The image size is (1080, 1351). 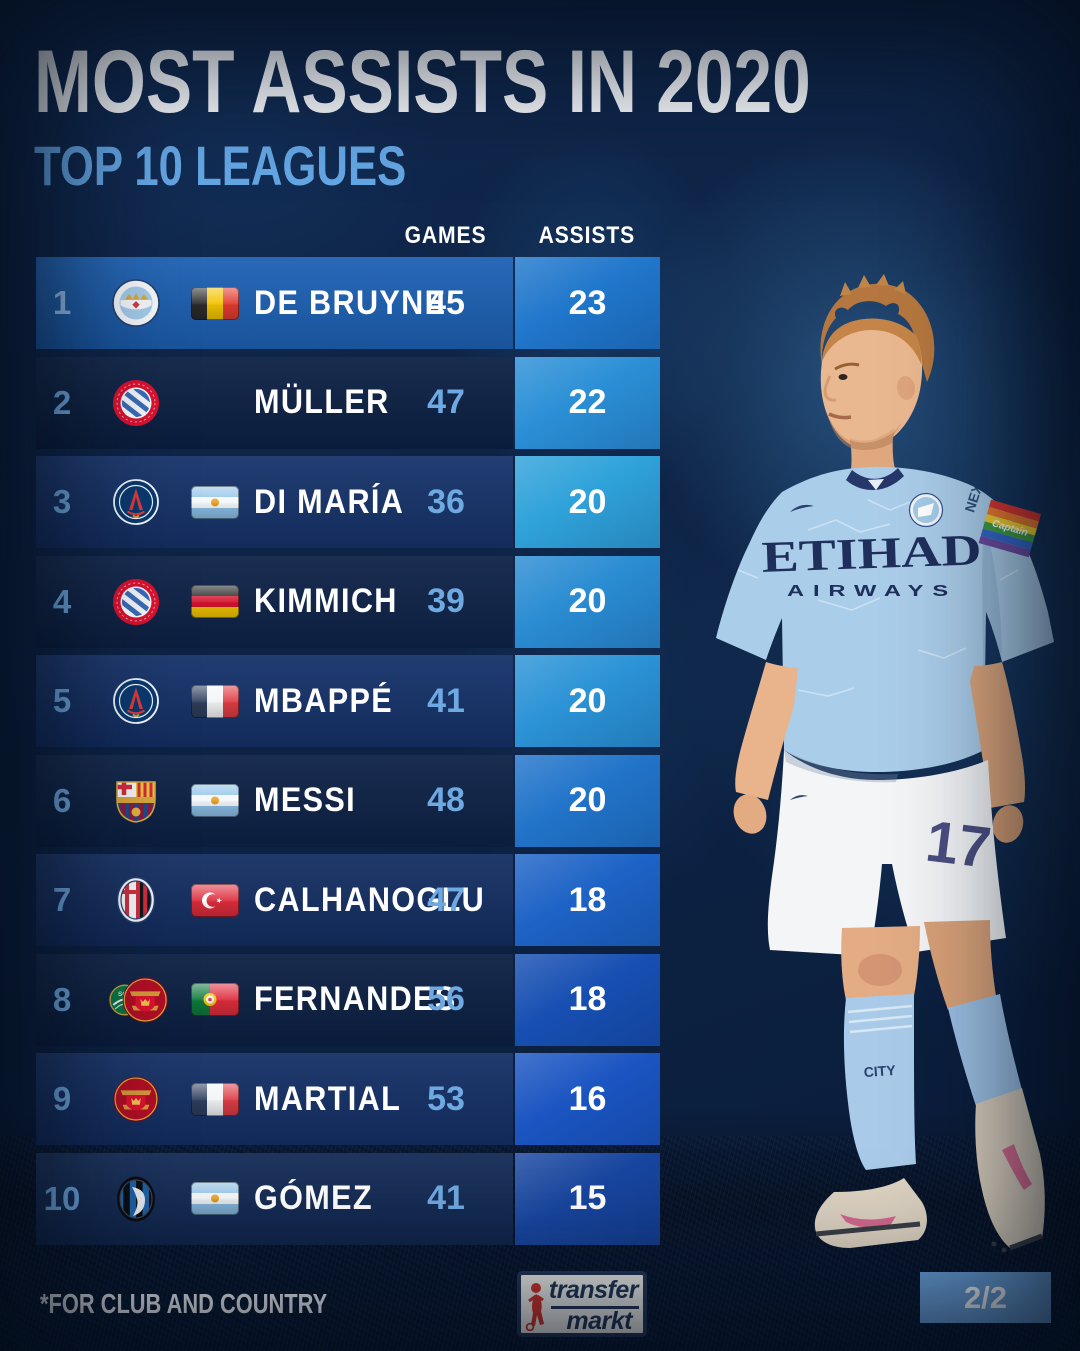 What do you see at coordinates (446, 700) in the screenshot?
I see `games-value: 41` at bounding box center [446, 700].